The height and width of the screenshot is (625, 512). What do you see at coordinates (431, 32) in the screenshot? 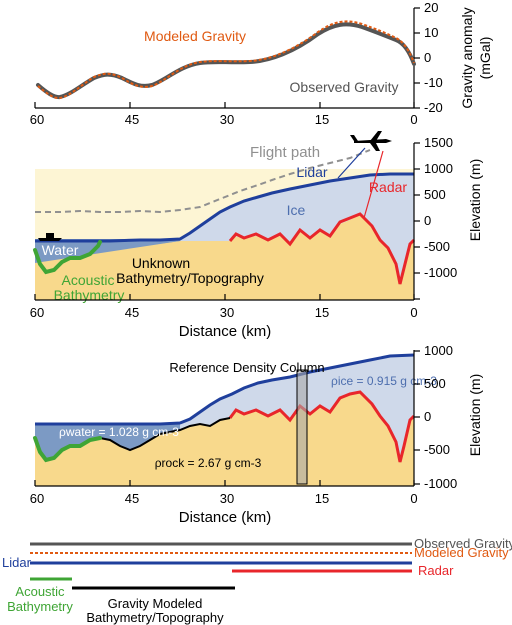
I see `panel-a-y-tick-label: 10` at bounding box center [431, 32].